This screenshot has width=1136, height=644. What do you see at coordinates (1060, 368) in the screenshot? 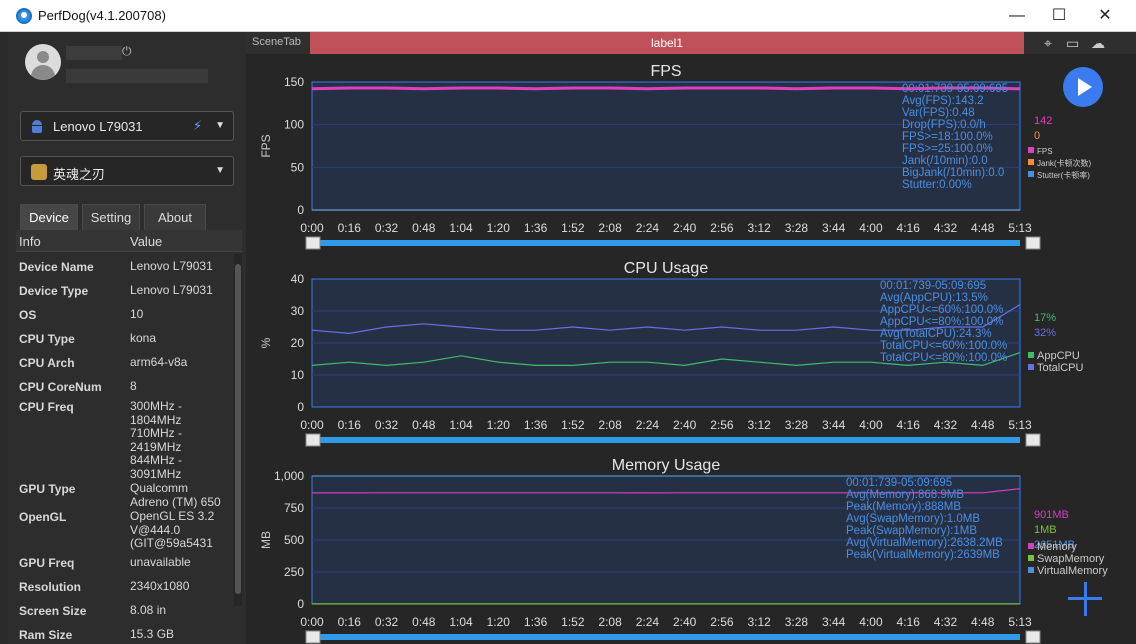
I see `legend-label: TotalCPU` at bounding box center [1060, 368].